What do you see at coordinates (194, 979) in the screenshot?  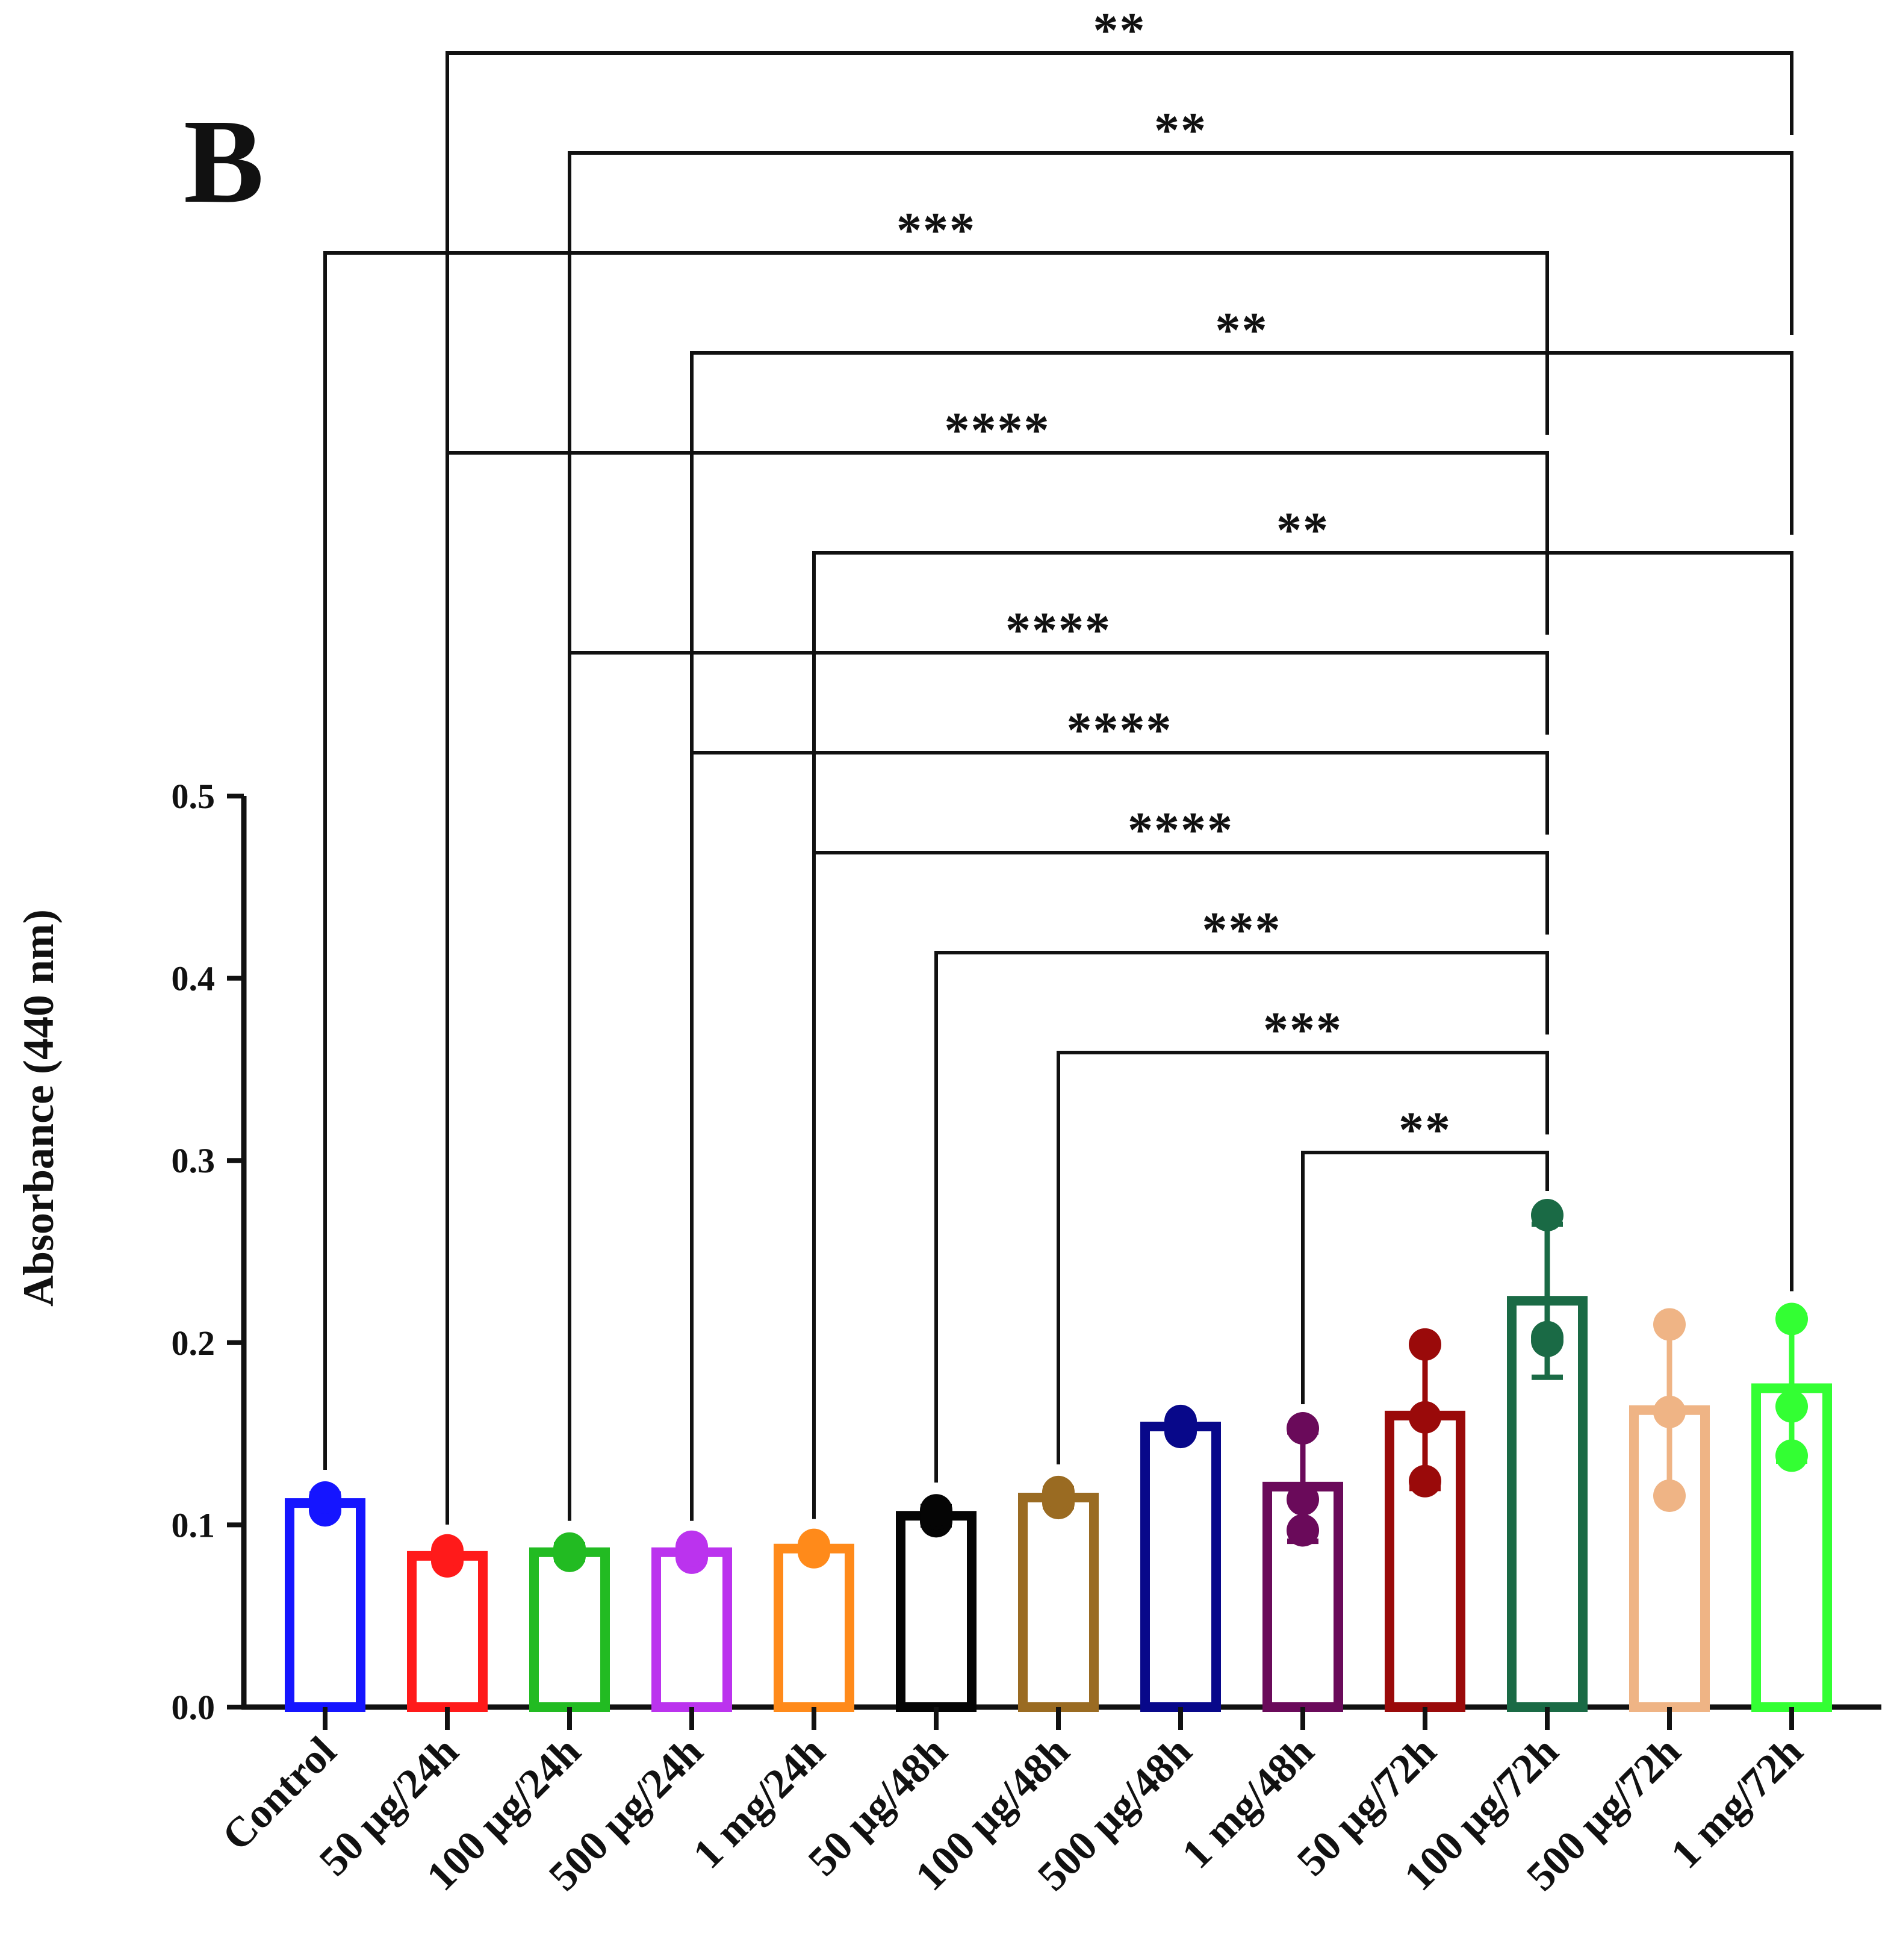 I see `y-tick-label: 0.4` at bounding box center [194, 979].